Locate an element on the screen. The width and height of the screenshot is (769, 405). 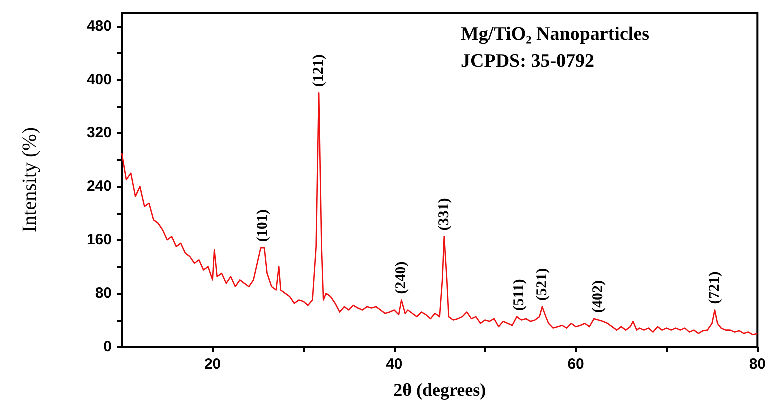
y-tick-label: 80 is located at coordinates (103, 293).